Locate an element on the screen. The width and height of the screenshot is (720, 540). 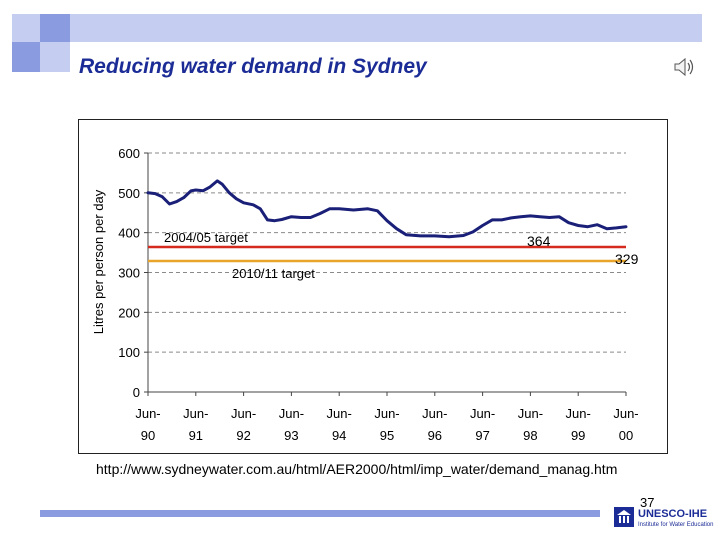
y-tick-label: 200 is located at coordinates (129, 312).